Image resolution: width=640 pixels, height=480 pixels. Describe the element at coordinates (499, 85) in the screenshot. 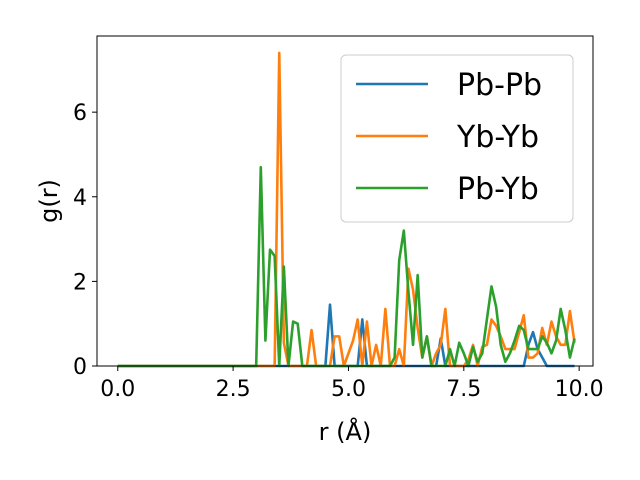

I see `legend-label: Pb-Pb` at that location.